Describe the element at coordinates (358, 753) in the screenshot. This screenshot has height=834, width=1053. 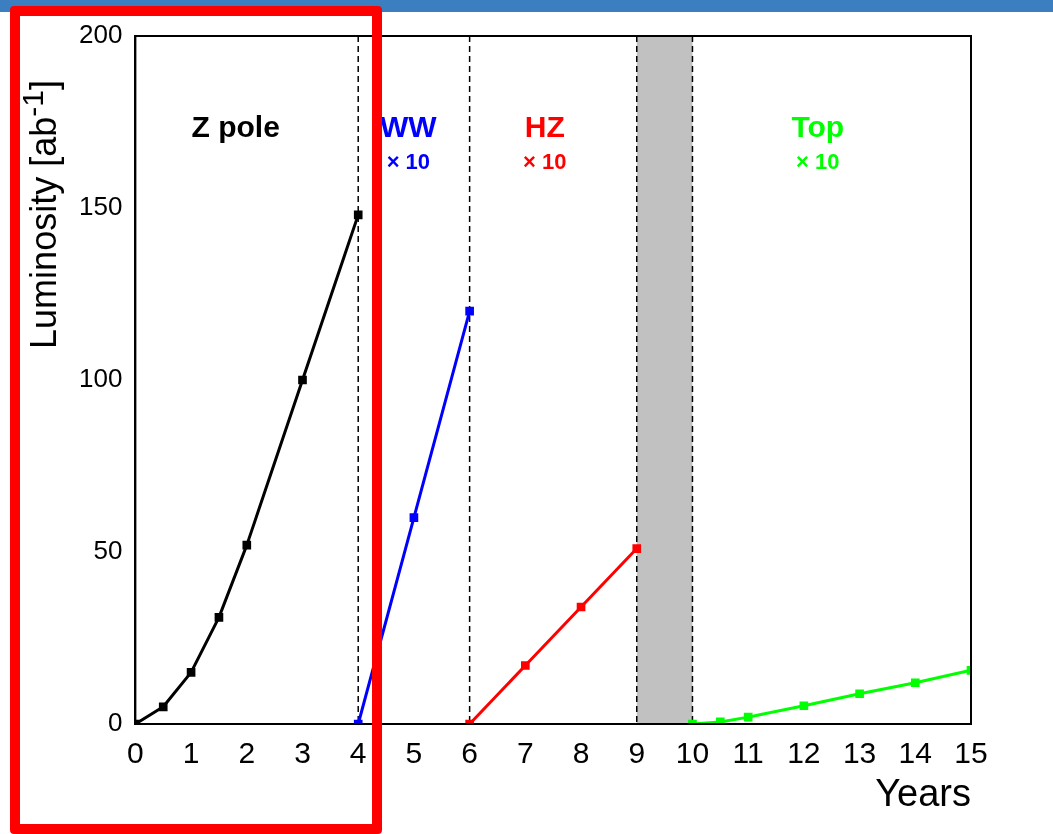
I see `x-tick-label: 4` at that location.